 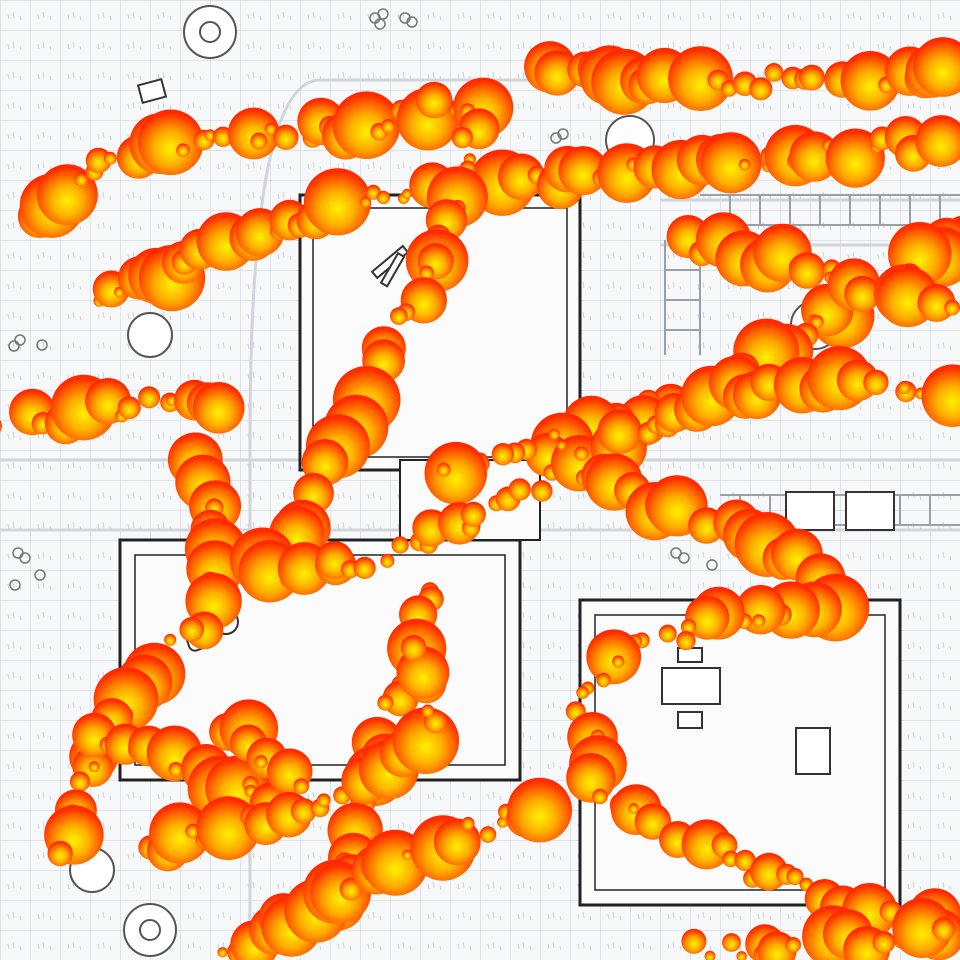 I want to click on wood-planks-icon, so click(x=390, y=266).